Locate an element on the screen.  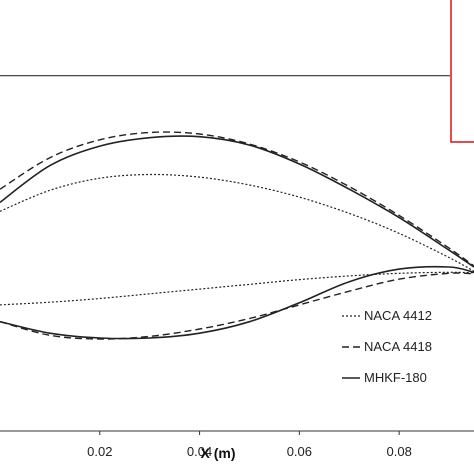
legend-entry-1: NACA 4412 is located at coordinates (398, 315).